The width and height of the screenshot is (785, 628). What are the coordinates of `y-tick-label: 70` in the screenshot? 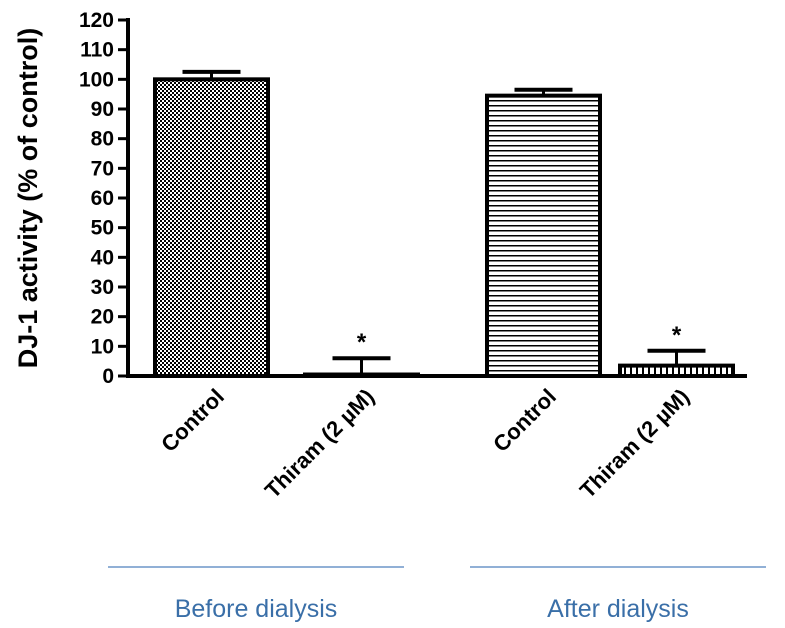 It's located at (102, 168).